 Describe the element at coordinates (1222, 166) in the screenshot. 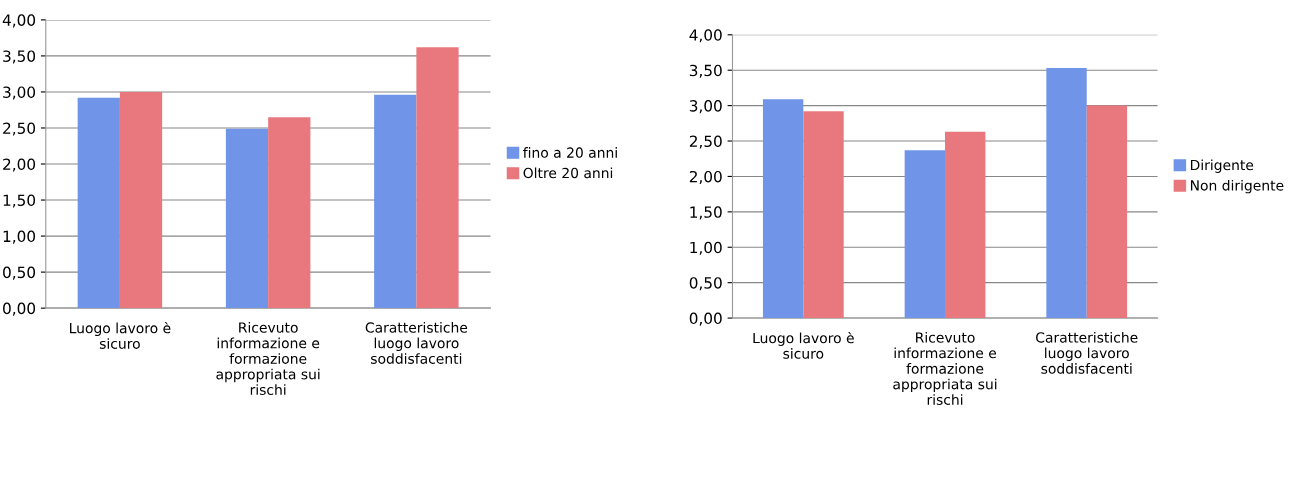

I see `legend-label: Dirigente` at that location.